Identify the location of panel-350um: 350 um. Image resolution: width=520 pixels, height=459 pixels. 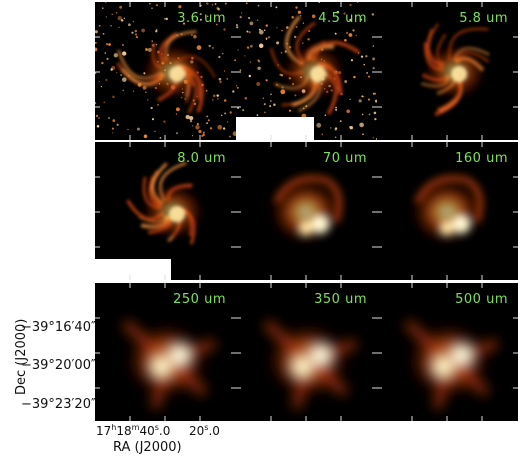
(306, 352).